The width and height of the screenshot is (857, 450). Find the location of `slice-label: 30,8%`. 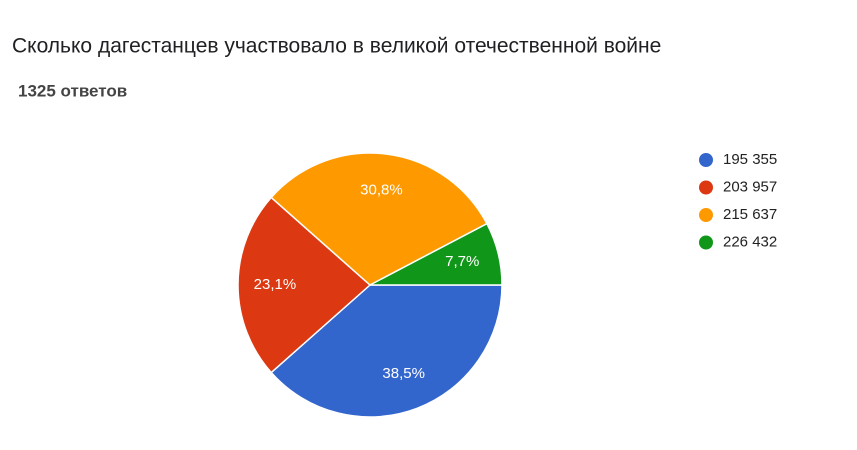

slice-label: 30,8% is located at coordinates (381, 190).